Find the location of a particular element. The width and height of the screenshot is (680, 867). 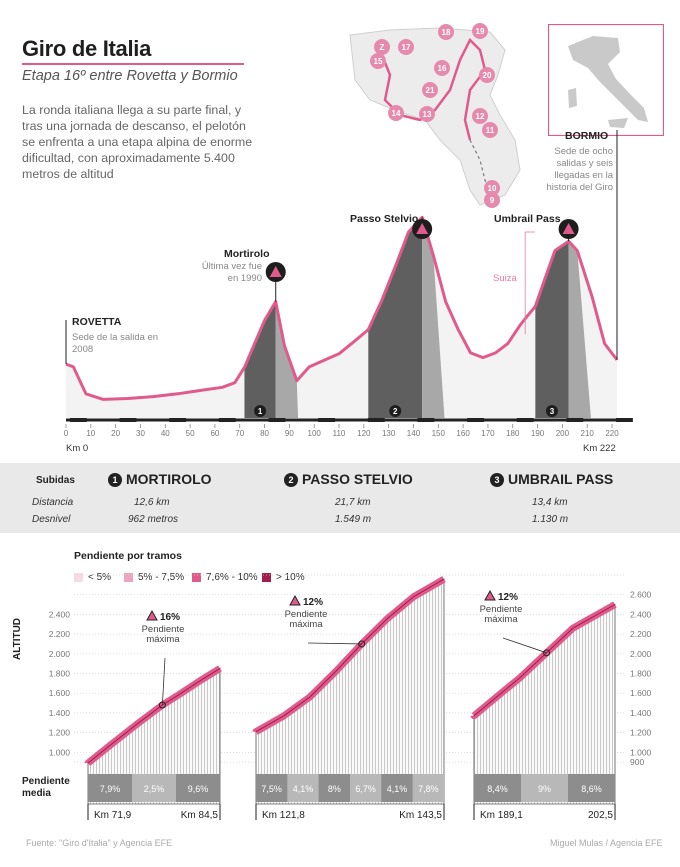

climb-3-distance: 13,4 km is located at coordinates (550, 502).